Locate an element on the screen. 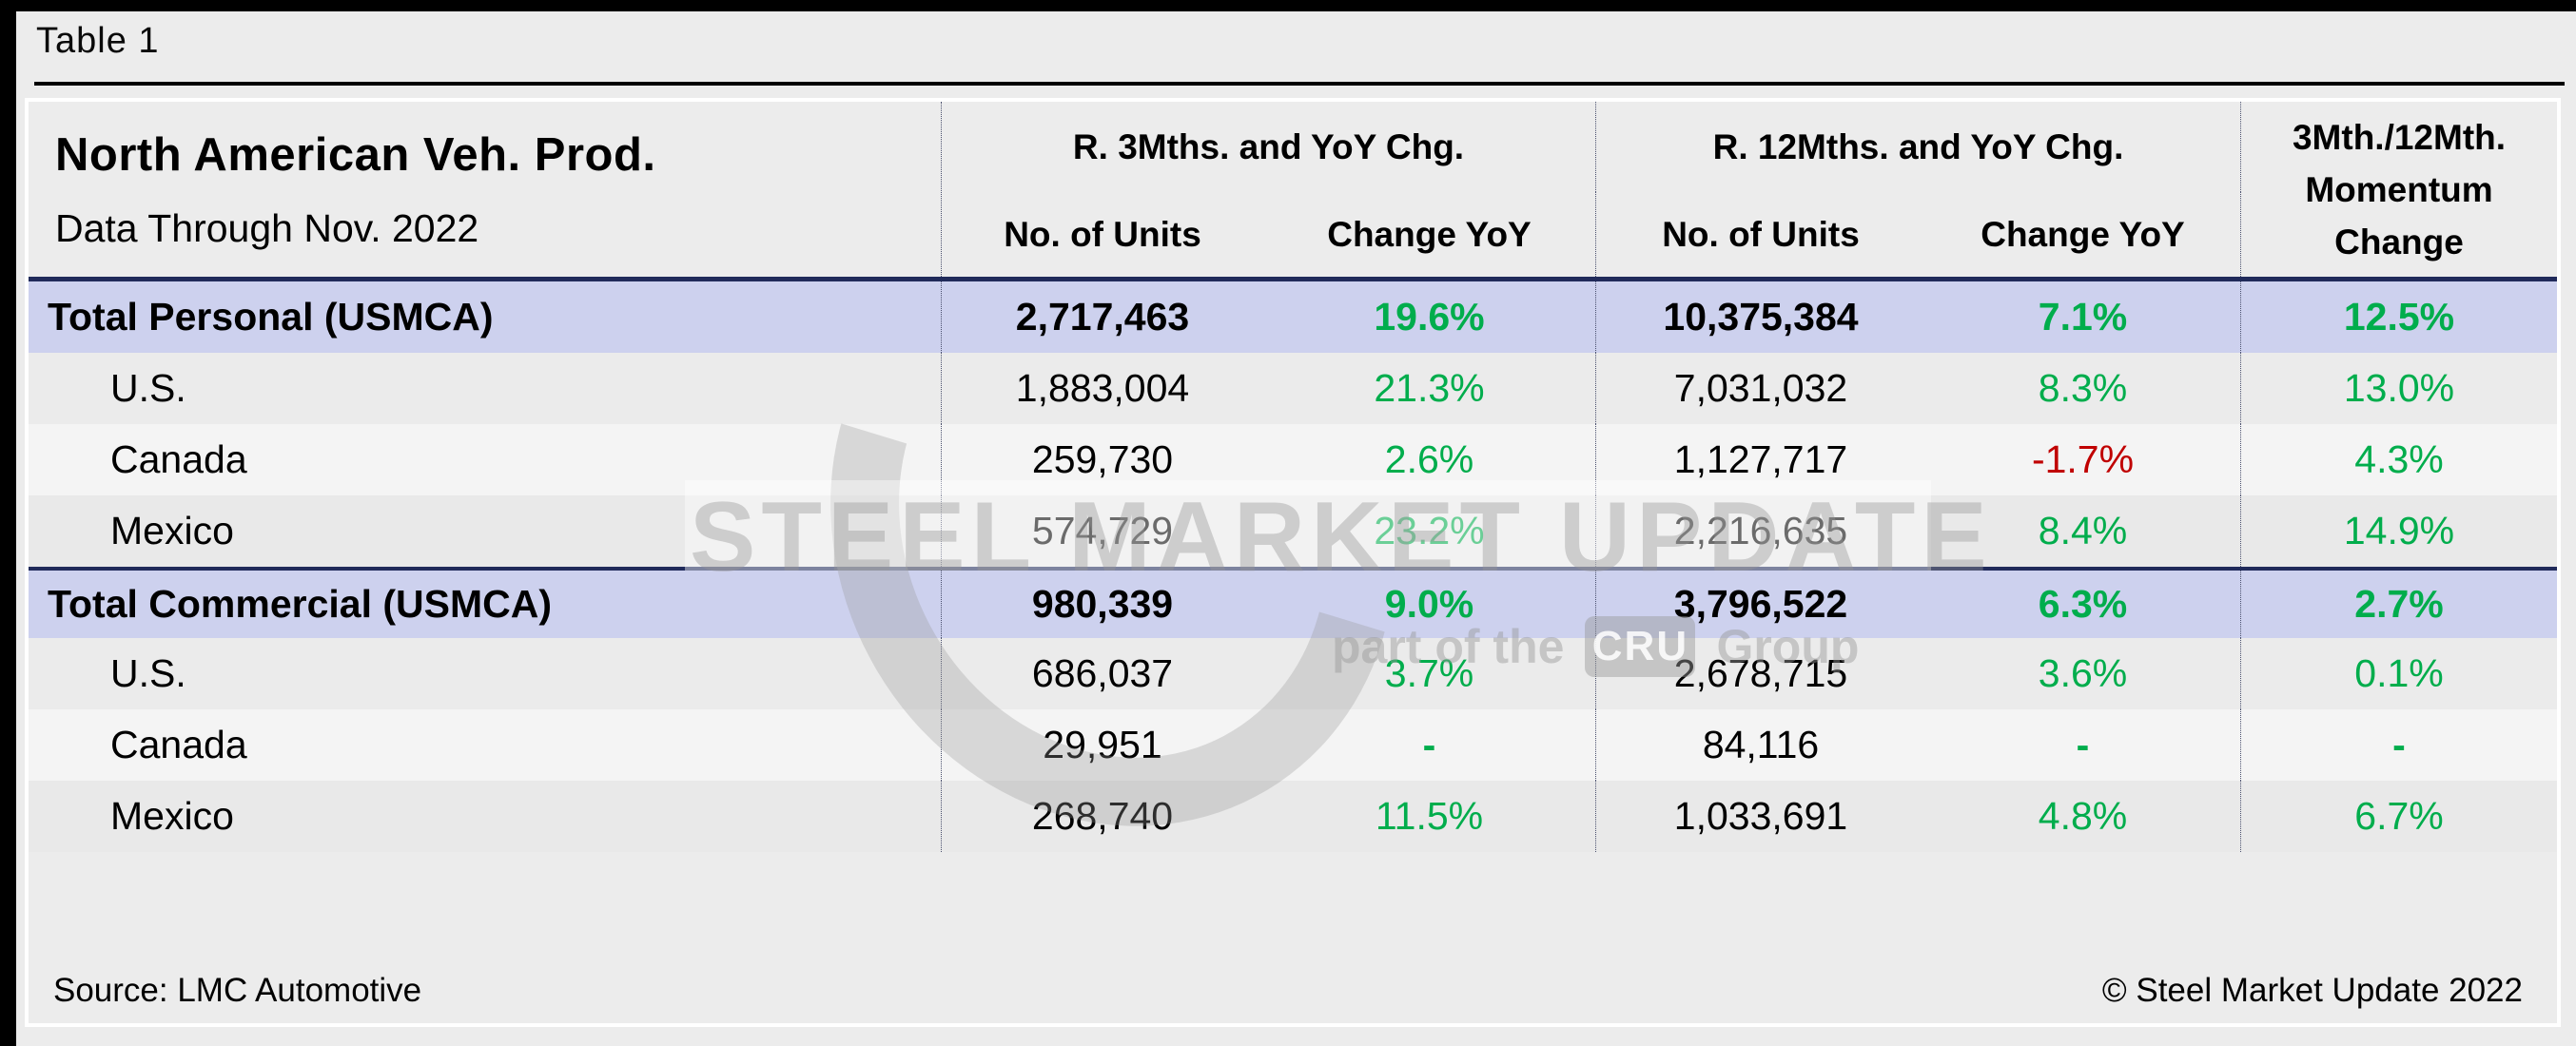 The image size is (2576, 1046). column-header-units-3m: No. of Units is located at coordinates (1103, 234).